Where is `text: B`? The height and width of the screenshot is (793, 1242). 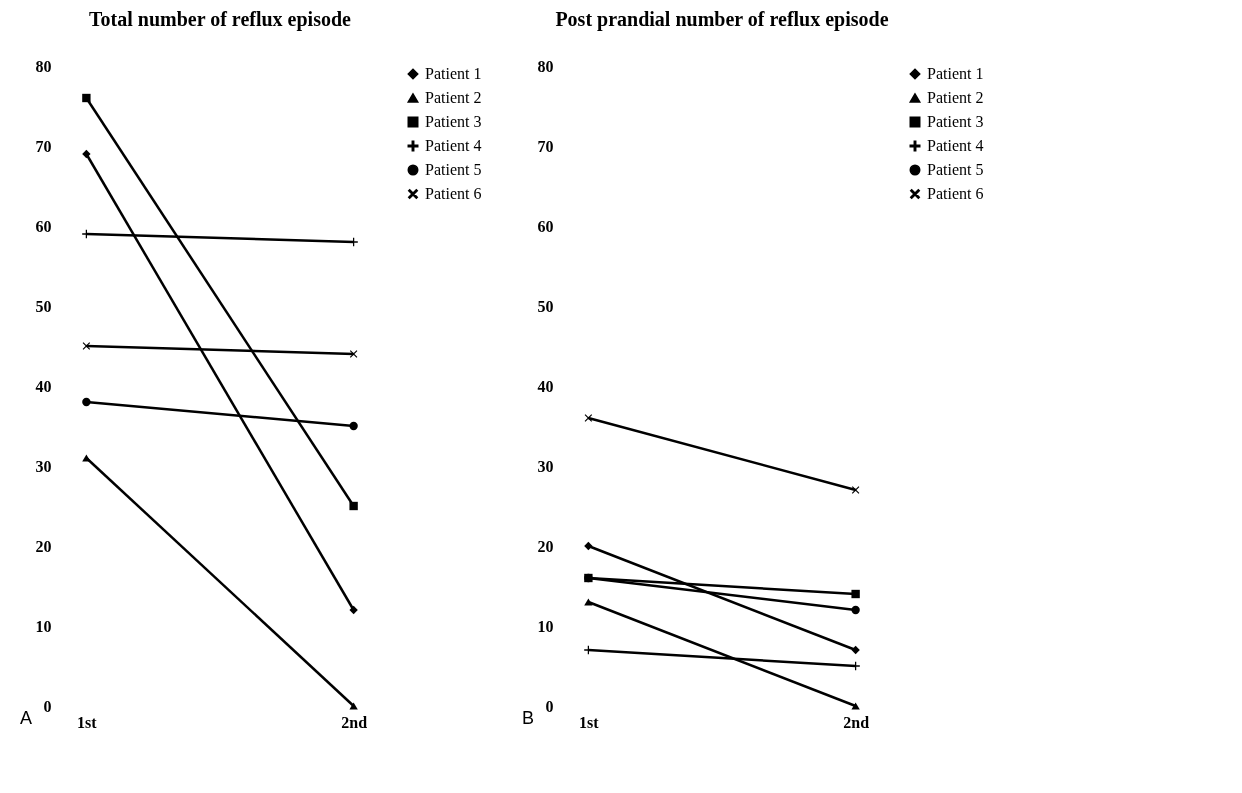 text: B is located at coordinates (528, 718).